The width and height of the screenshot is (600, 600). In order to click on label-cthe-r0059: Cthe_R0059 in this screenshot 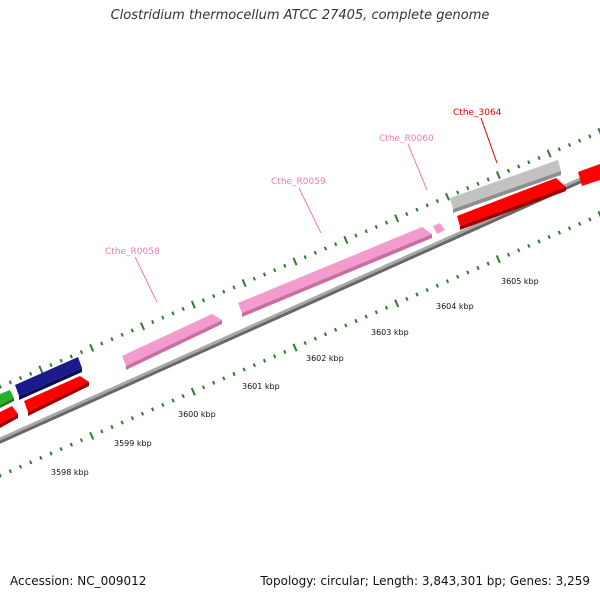, I will do `click(298, 182)`.